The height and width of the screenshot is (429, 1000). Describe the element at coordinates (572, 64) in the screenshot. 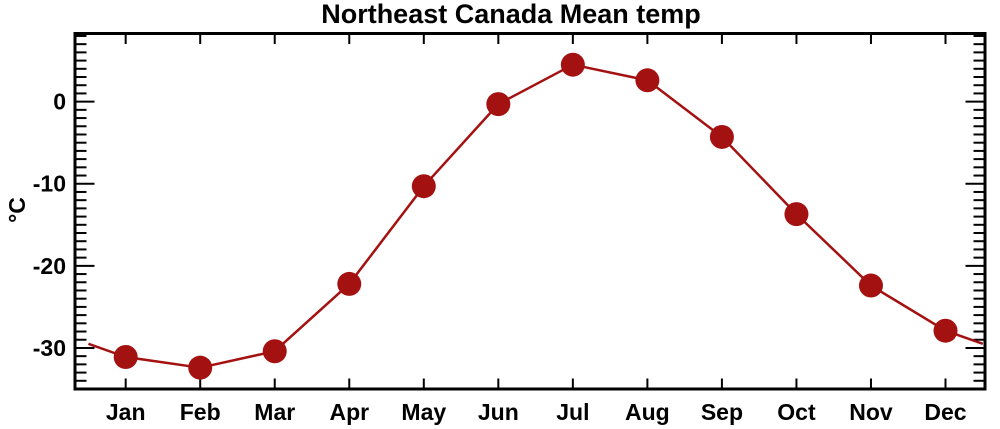

I see `data-point-jul` at that location.